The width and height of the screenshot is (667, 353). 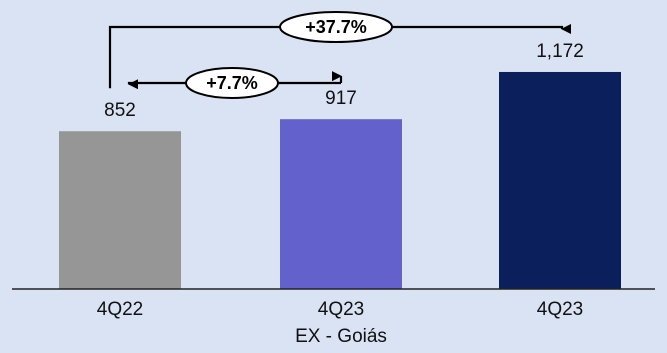 What do you see at coordinates (120, 110) in the screenshot?
I see `value-label-0: 852` at bounding box center [120, 110].